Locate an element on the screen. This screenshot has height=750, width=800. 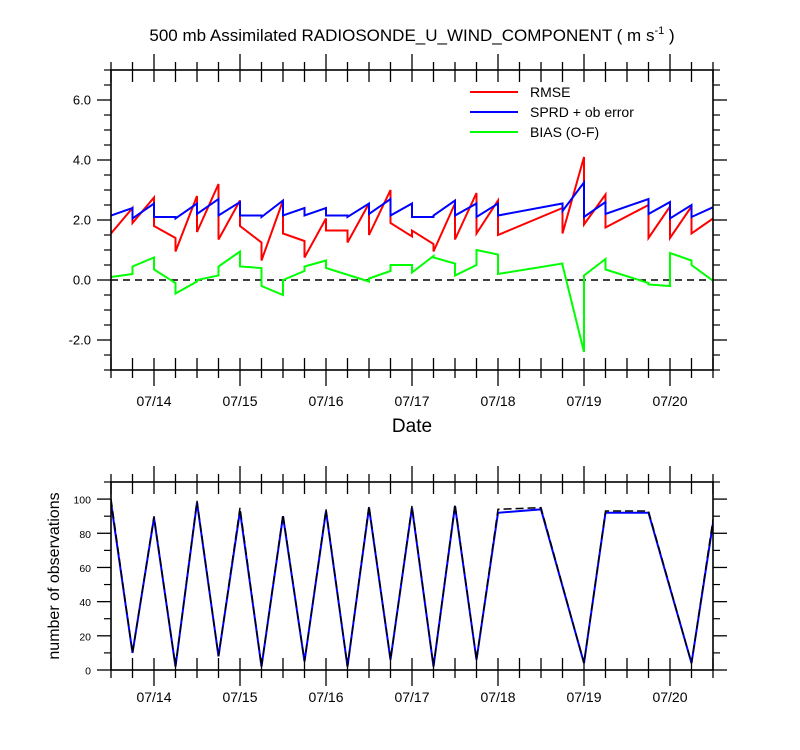
legend-label: RMSE is located at coordinates (550, 92).